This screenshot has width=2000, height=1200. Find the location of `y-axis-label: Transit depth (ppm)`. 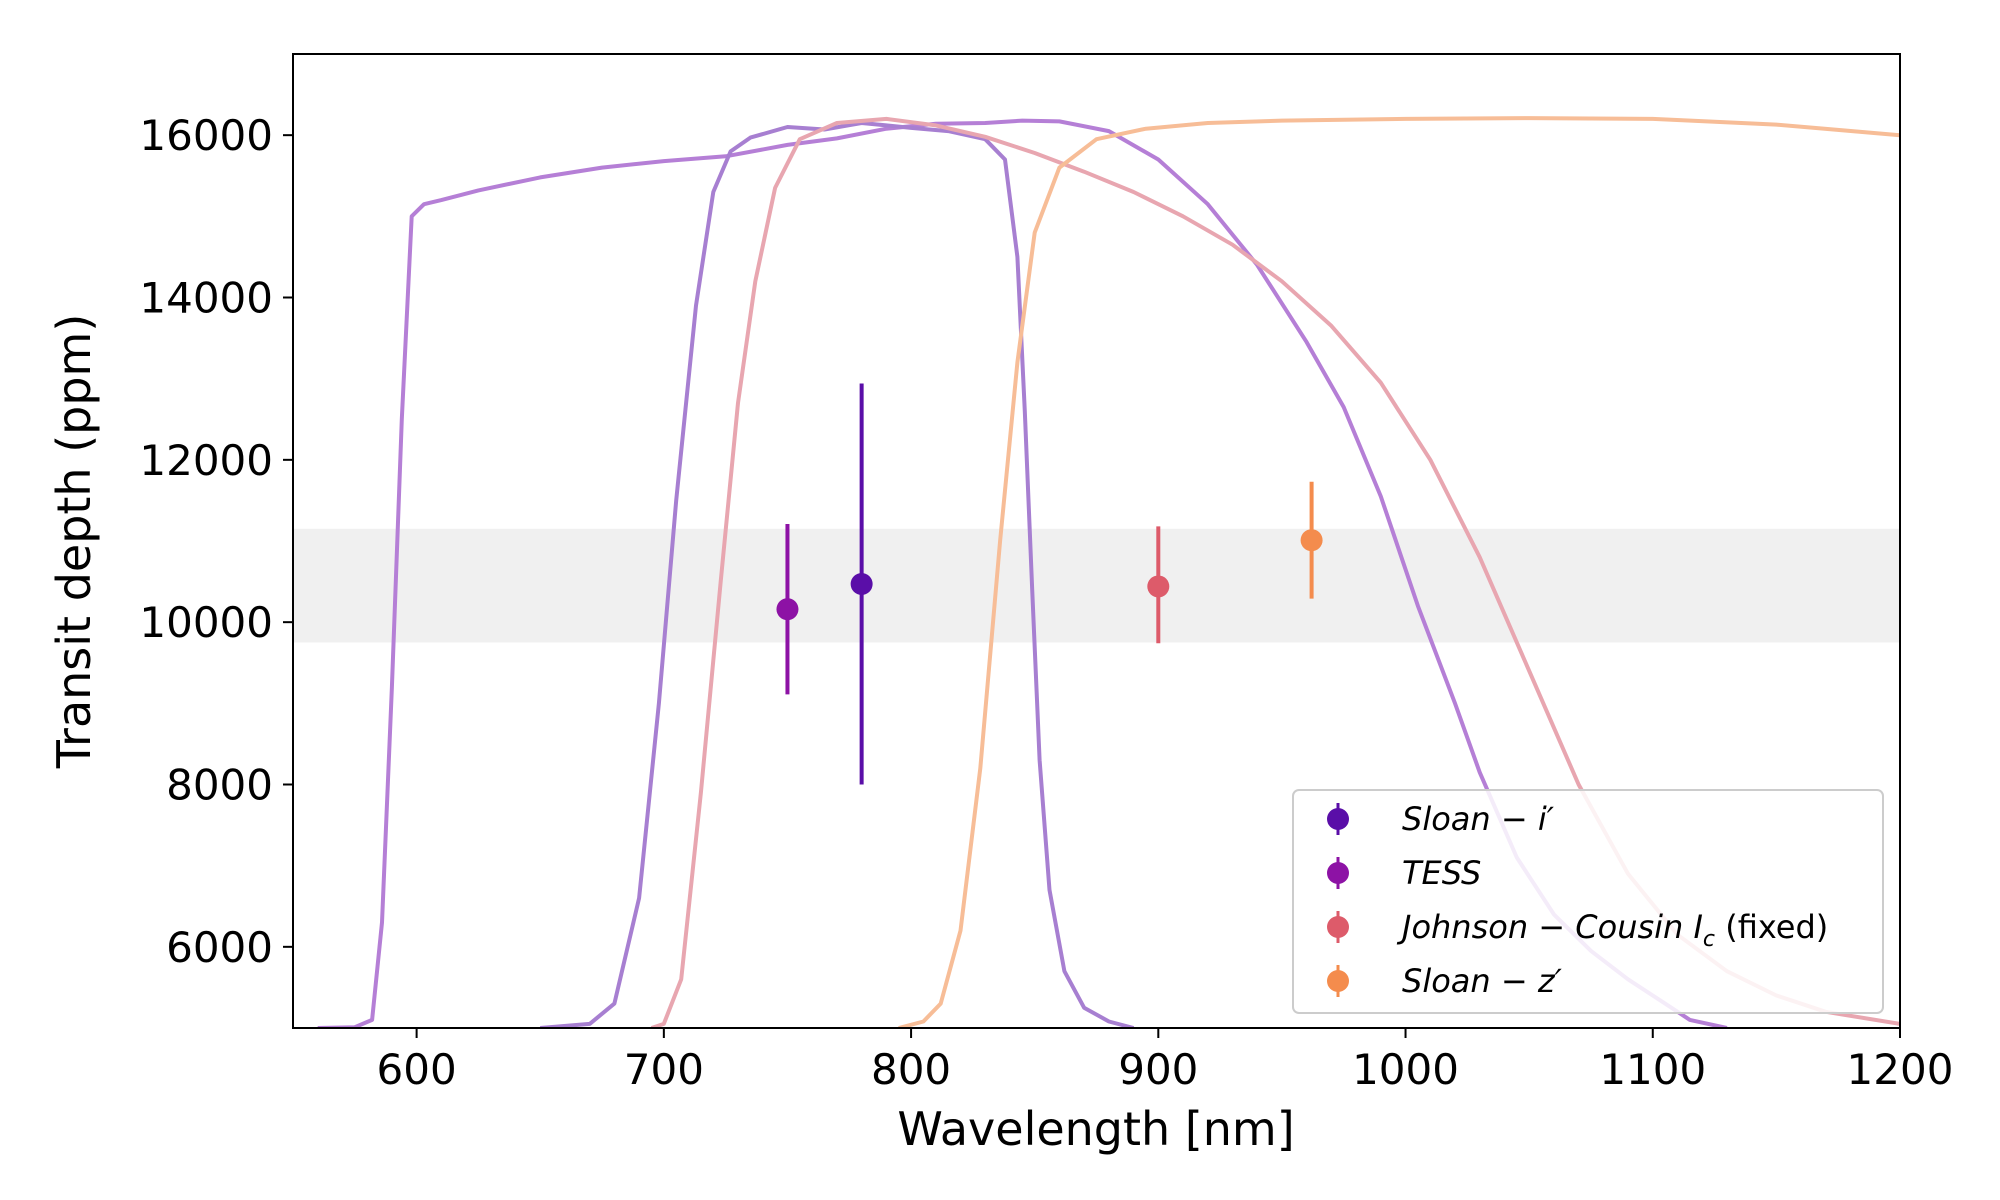

y-axis-label: Transit depth (ppm) is located at coordinates (74, 542).